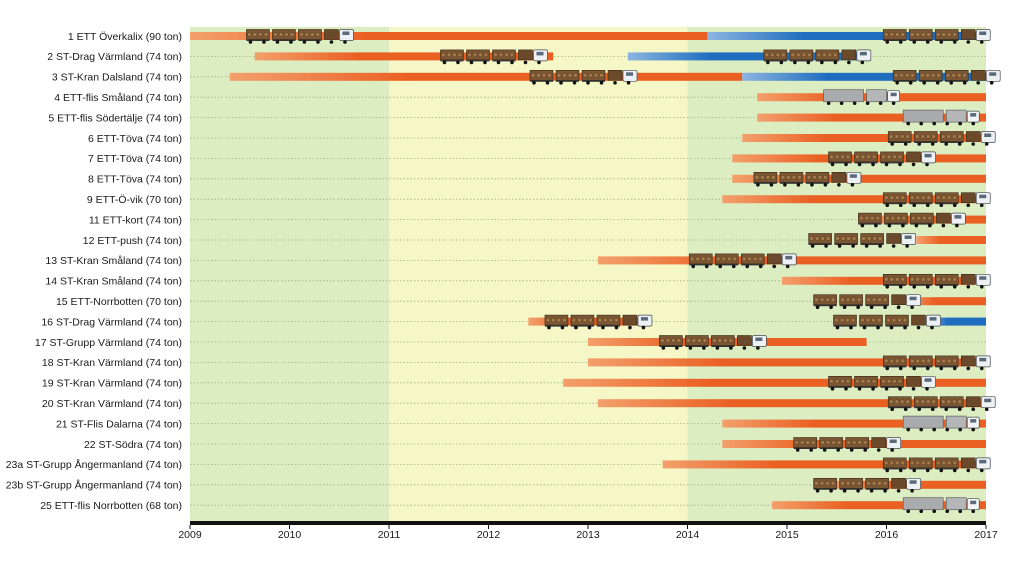  I want to click on x-tick-label: 2011, so click(389, 535).